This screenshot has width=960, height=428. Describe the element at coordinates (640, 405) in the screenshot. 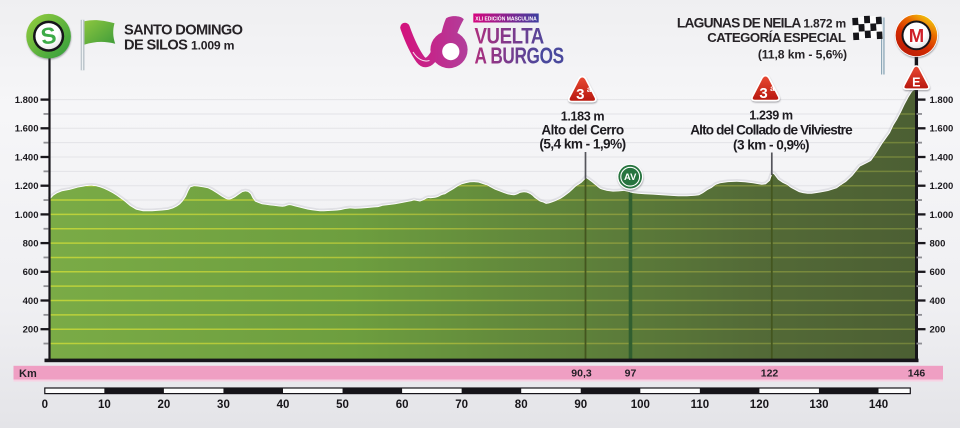

I see `svg-text: 100` at that location.